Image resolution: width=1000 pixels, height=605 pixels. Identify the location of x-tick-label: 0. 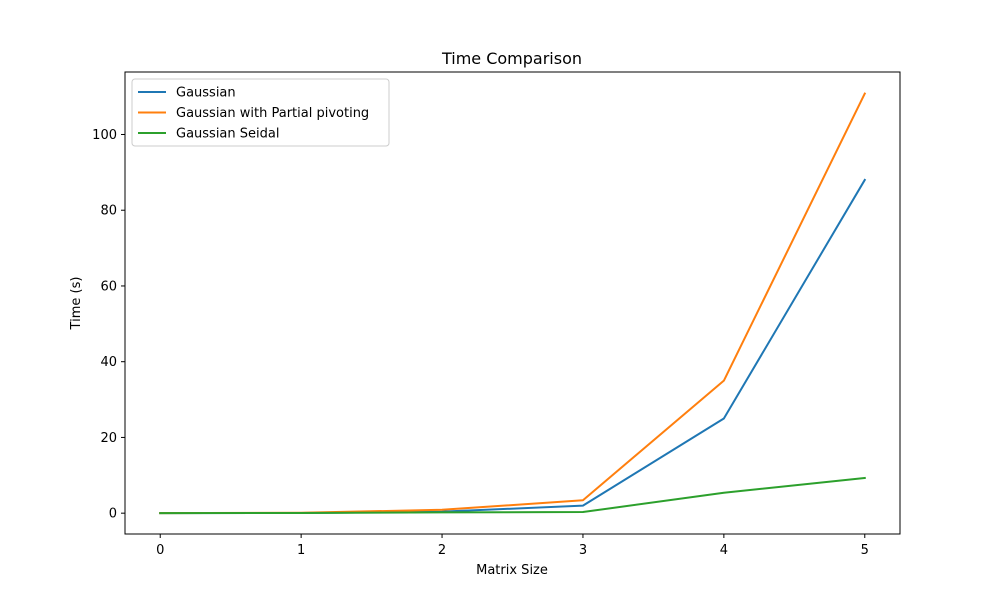
(160, 550).